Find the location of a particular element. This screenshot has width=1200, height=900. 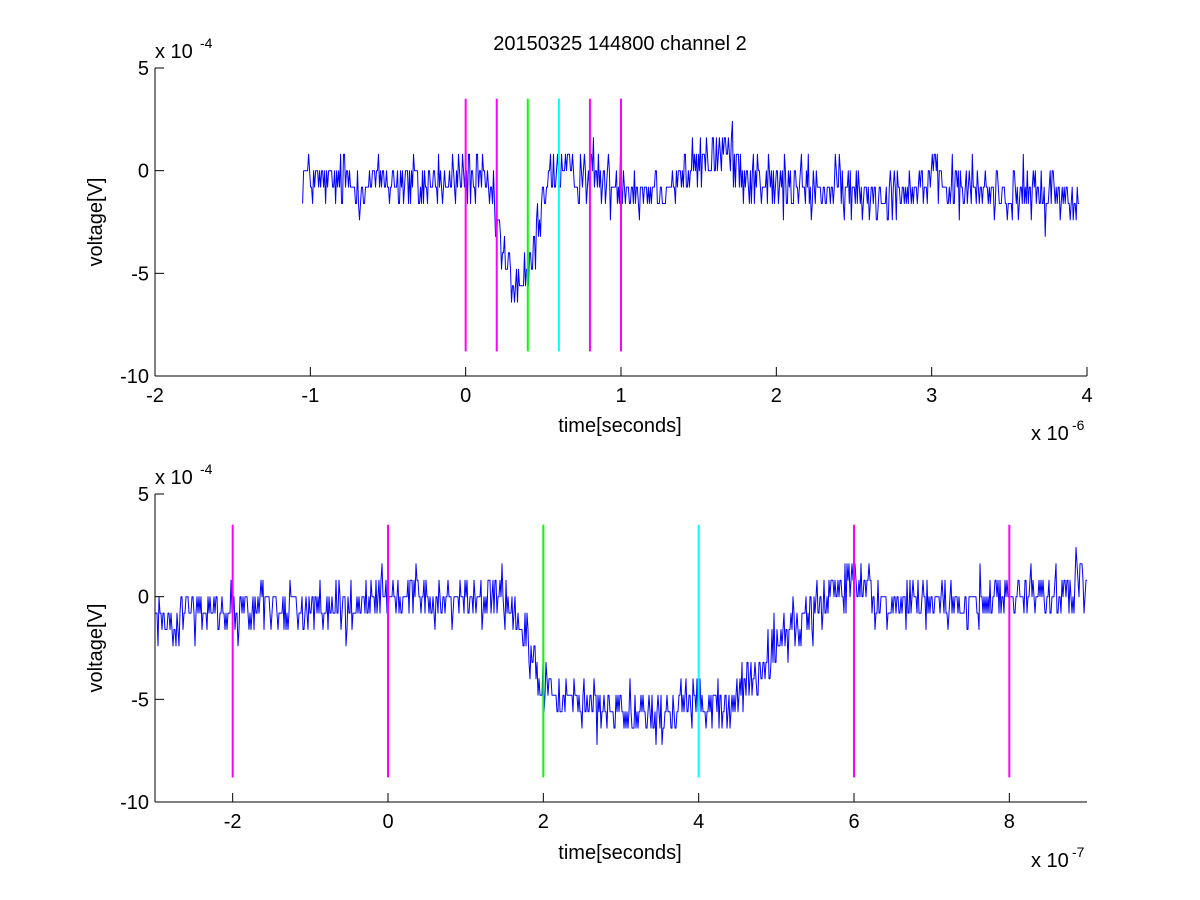

x-tick-label: -1 is located at coordinates (310, 396).